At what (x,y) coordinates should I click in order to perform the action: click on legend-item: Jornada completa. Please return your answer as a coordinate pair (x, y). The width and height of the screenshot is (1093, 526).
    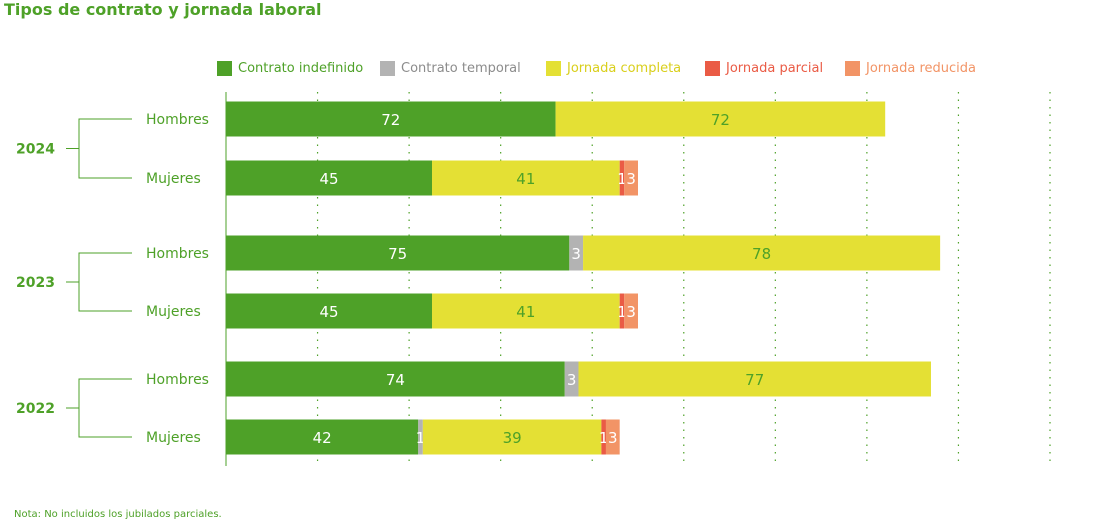
    Looking at the image, I should click on (613, 68).